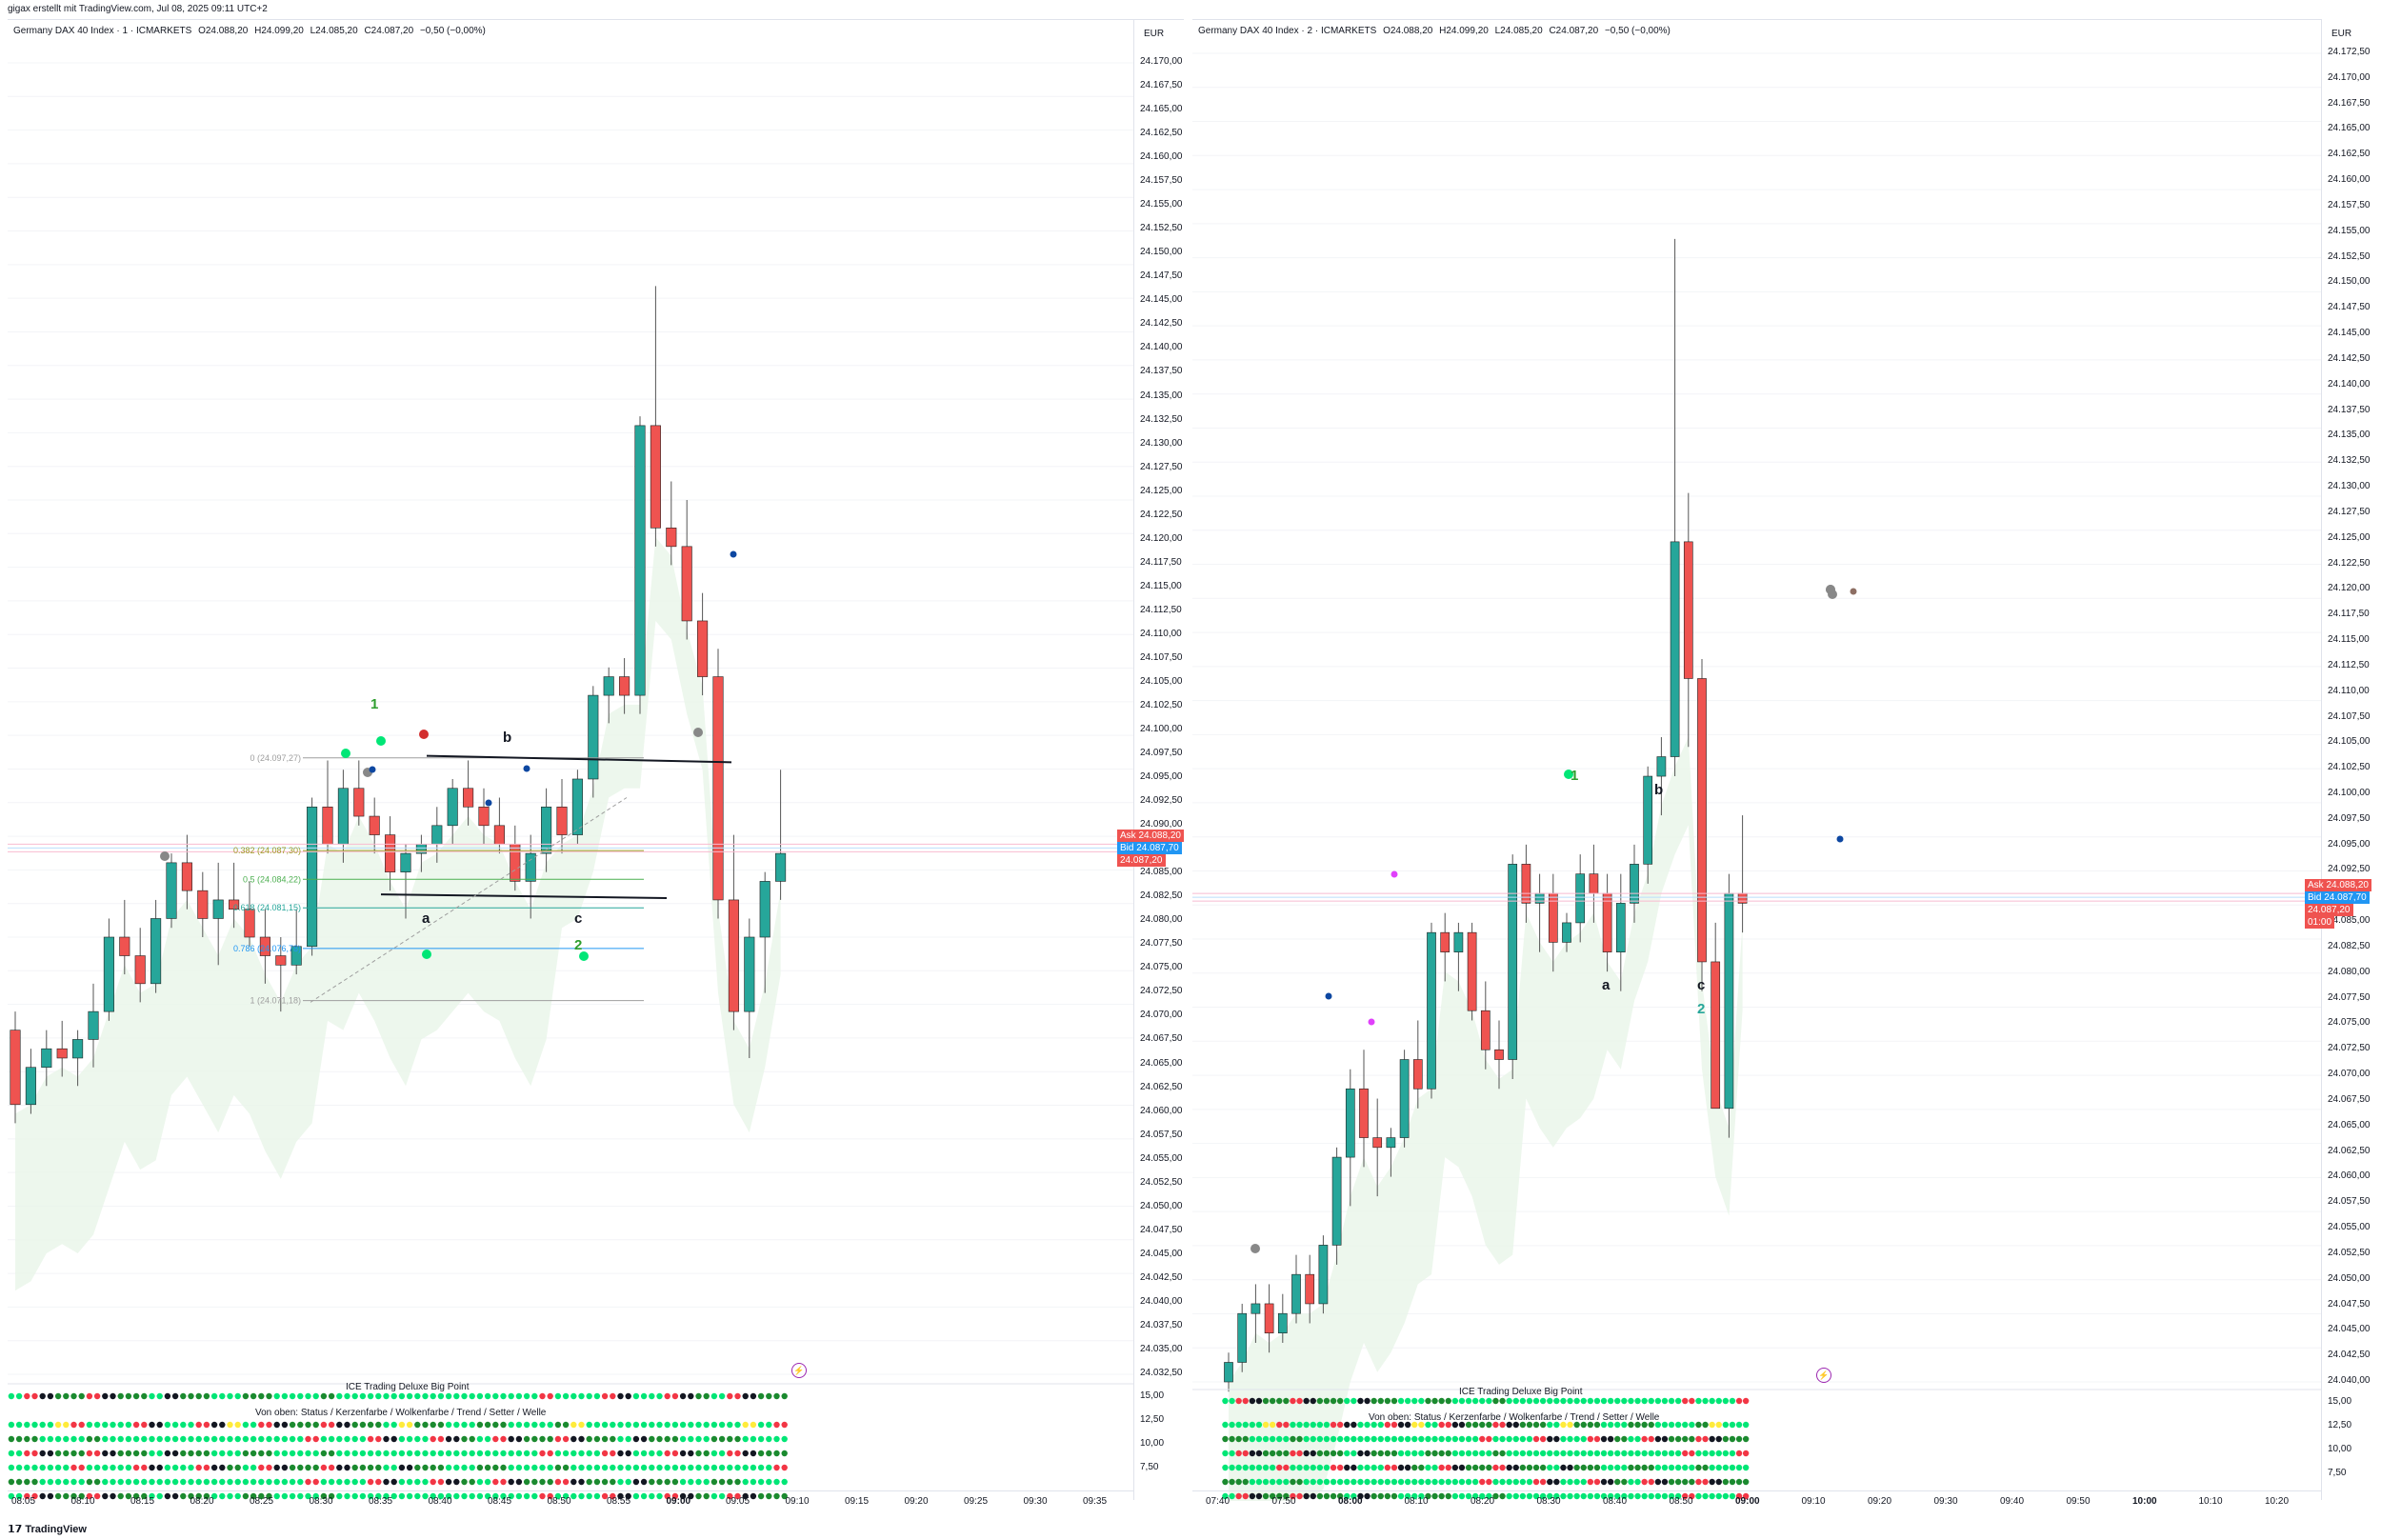 Image resolution: width=2381 pixels, height=1540 pixels. What do you see at coordinates (2349, 1227) in the screenshot?
I see `price-tick: 24.055,00` at bounding box center [2349, 1227].